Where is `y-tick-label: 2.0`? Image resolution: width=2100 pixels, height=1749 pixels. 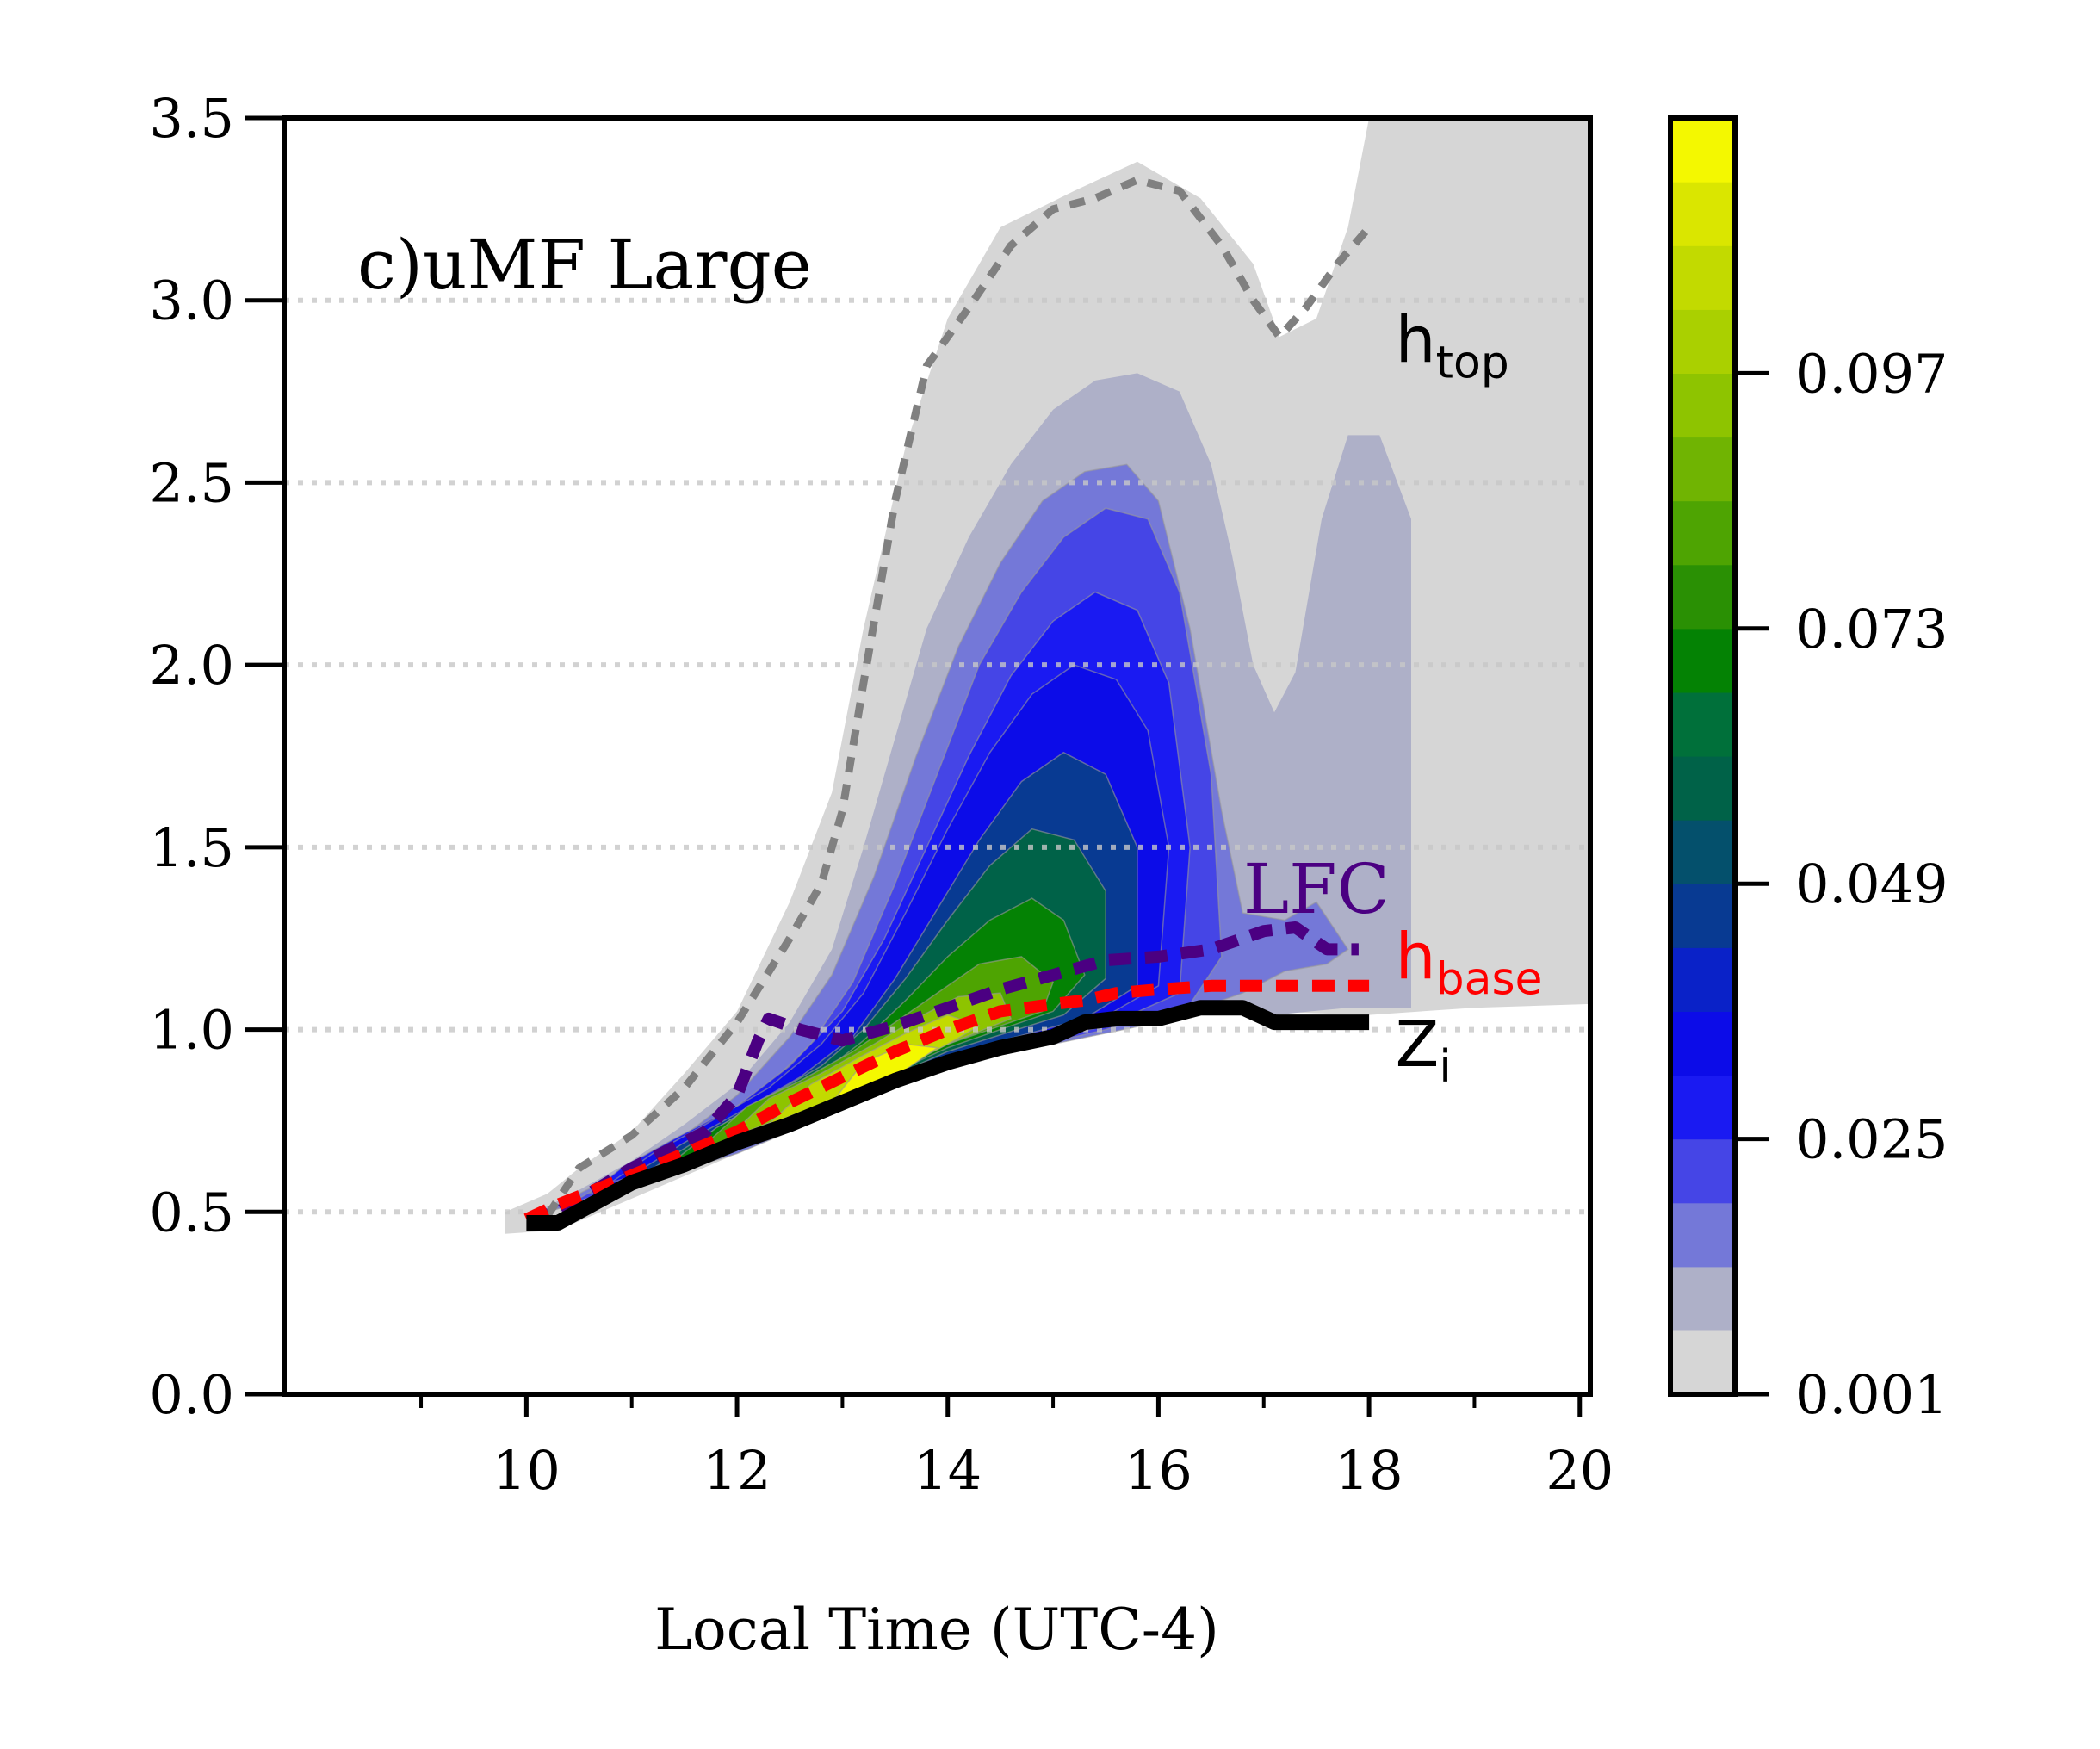
y-tick-label: 2.0 is located at coordinates (191, 665).